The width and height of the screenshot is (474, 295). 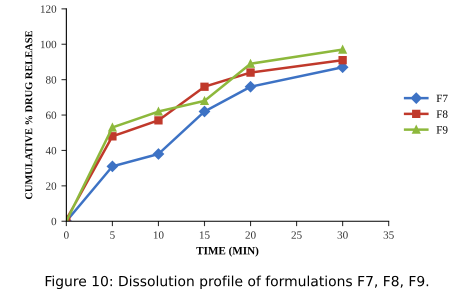 I want to click on y-tick-label: 80, so click(x=51, y=80).